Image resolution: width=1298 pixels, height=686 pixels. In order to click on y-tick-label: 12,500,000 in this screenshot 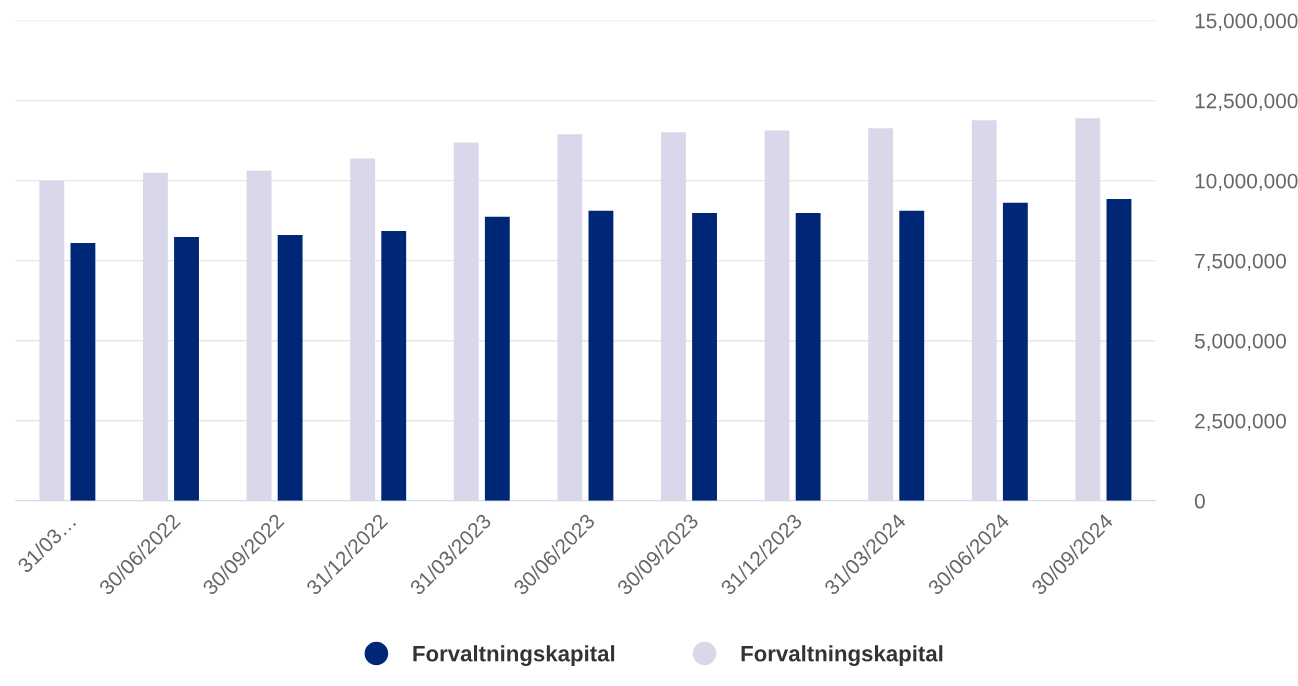, I will do `click(1246, 102)`.